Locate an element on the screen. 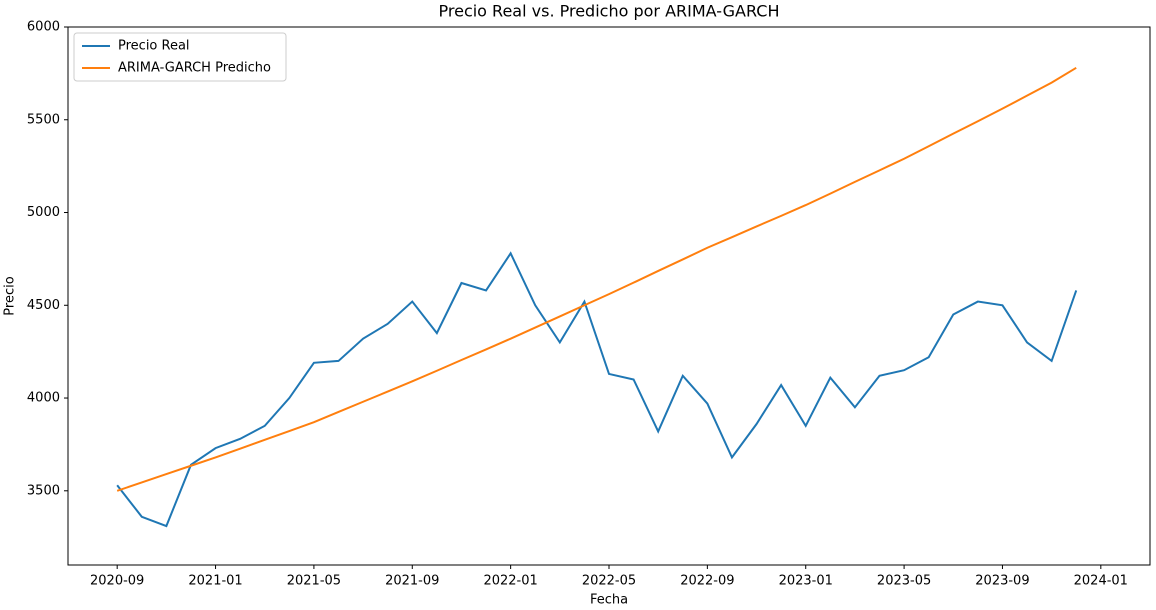 Image resolution: width=1156 pixels, height=610 pixels. x-tick-label: 2023-05 is located at coordinates (904, 581).